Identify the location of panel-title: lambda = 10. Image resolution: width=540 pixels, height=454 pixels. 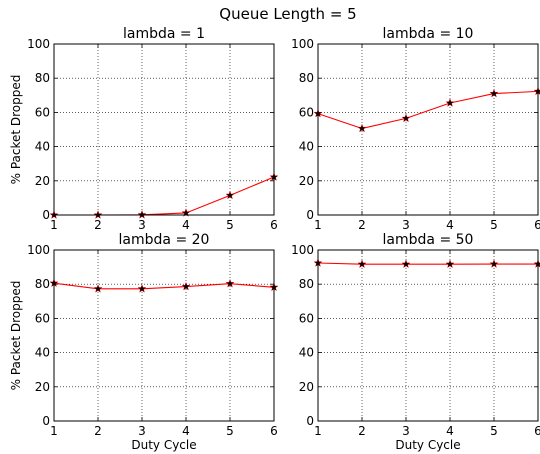
(428, 34).